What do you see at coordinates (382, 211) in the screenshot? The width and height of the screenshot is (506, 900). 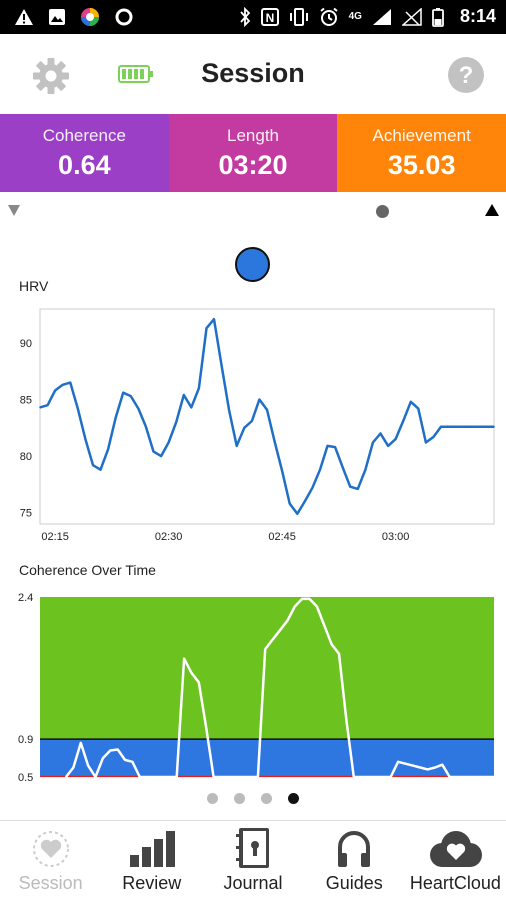 I see `level-dot-icon` at bounding box center [382, 211].